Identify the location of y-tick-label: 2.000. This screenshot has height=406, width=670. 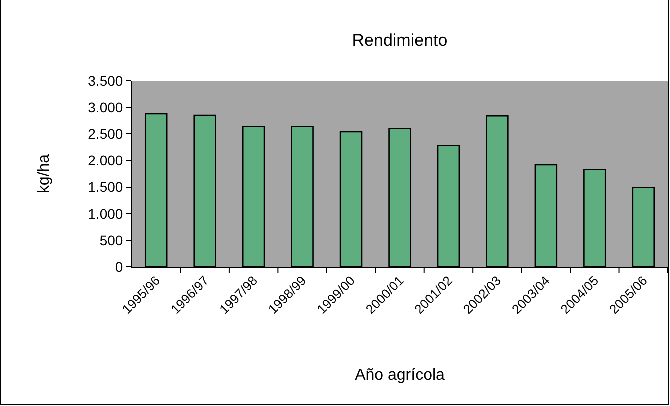
(106, 160).